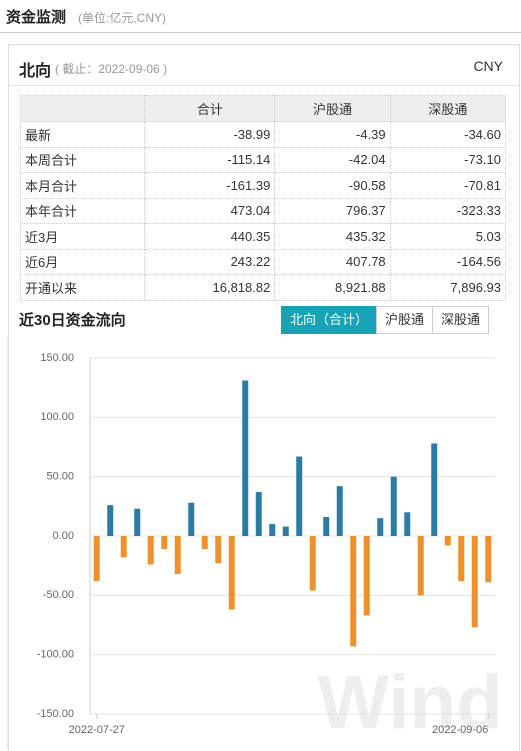 This screenshot has height=751, width=521. What do you see at coordinates (210, 159) in the screenshot?
I see `table-cell: -115.14` at bounding box center [210, 159].